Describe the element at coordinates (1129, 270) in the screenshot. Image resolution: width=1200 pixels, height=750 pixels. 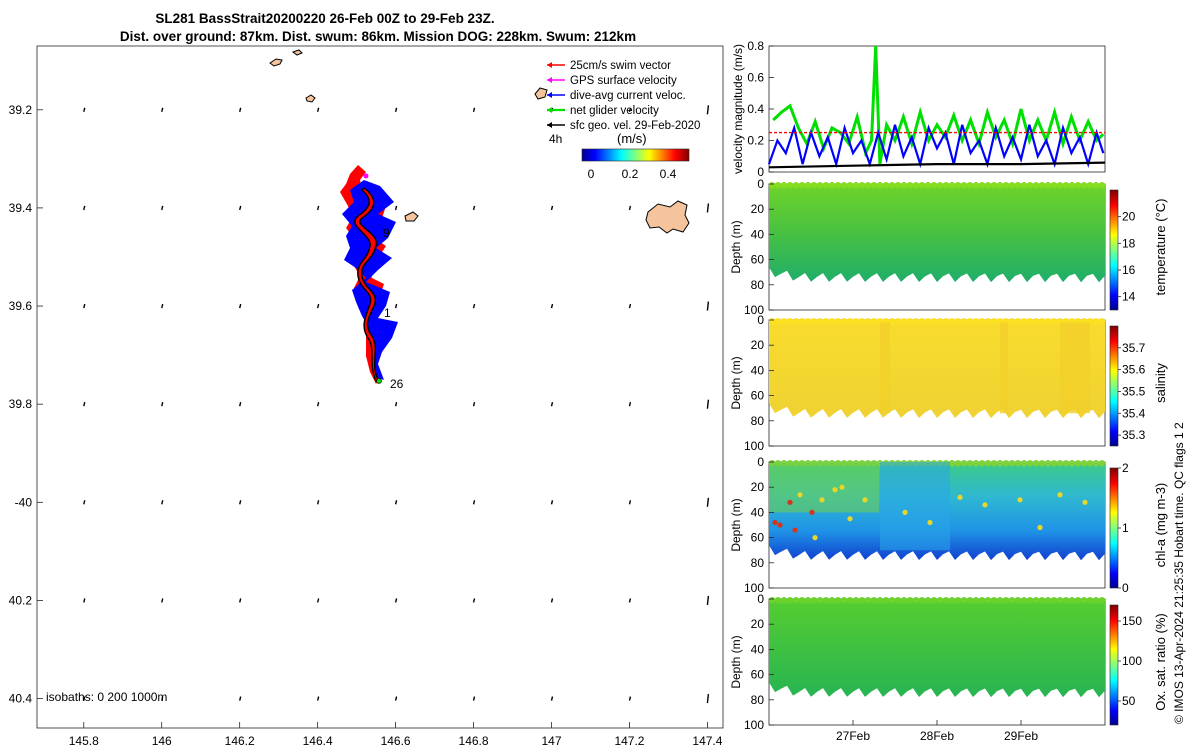
I see `cbar-tick-label: 16` at that location.